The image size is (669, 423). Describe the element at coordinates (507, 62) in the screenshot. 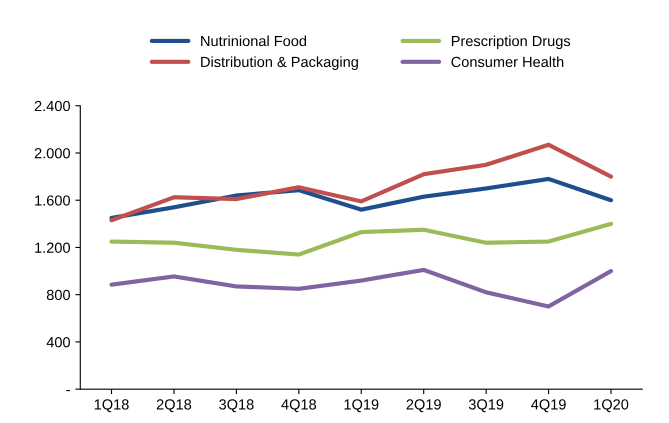

I see `legend-label: Consumer Health` at that location.